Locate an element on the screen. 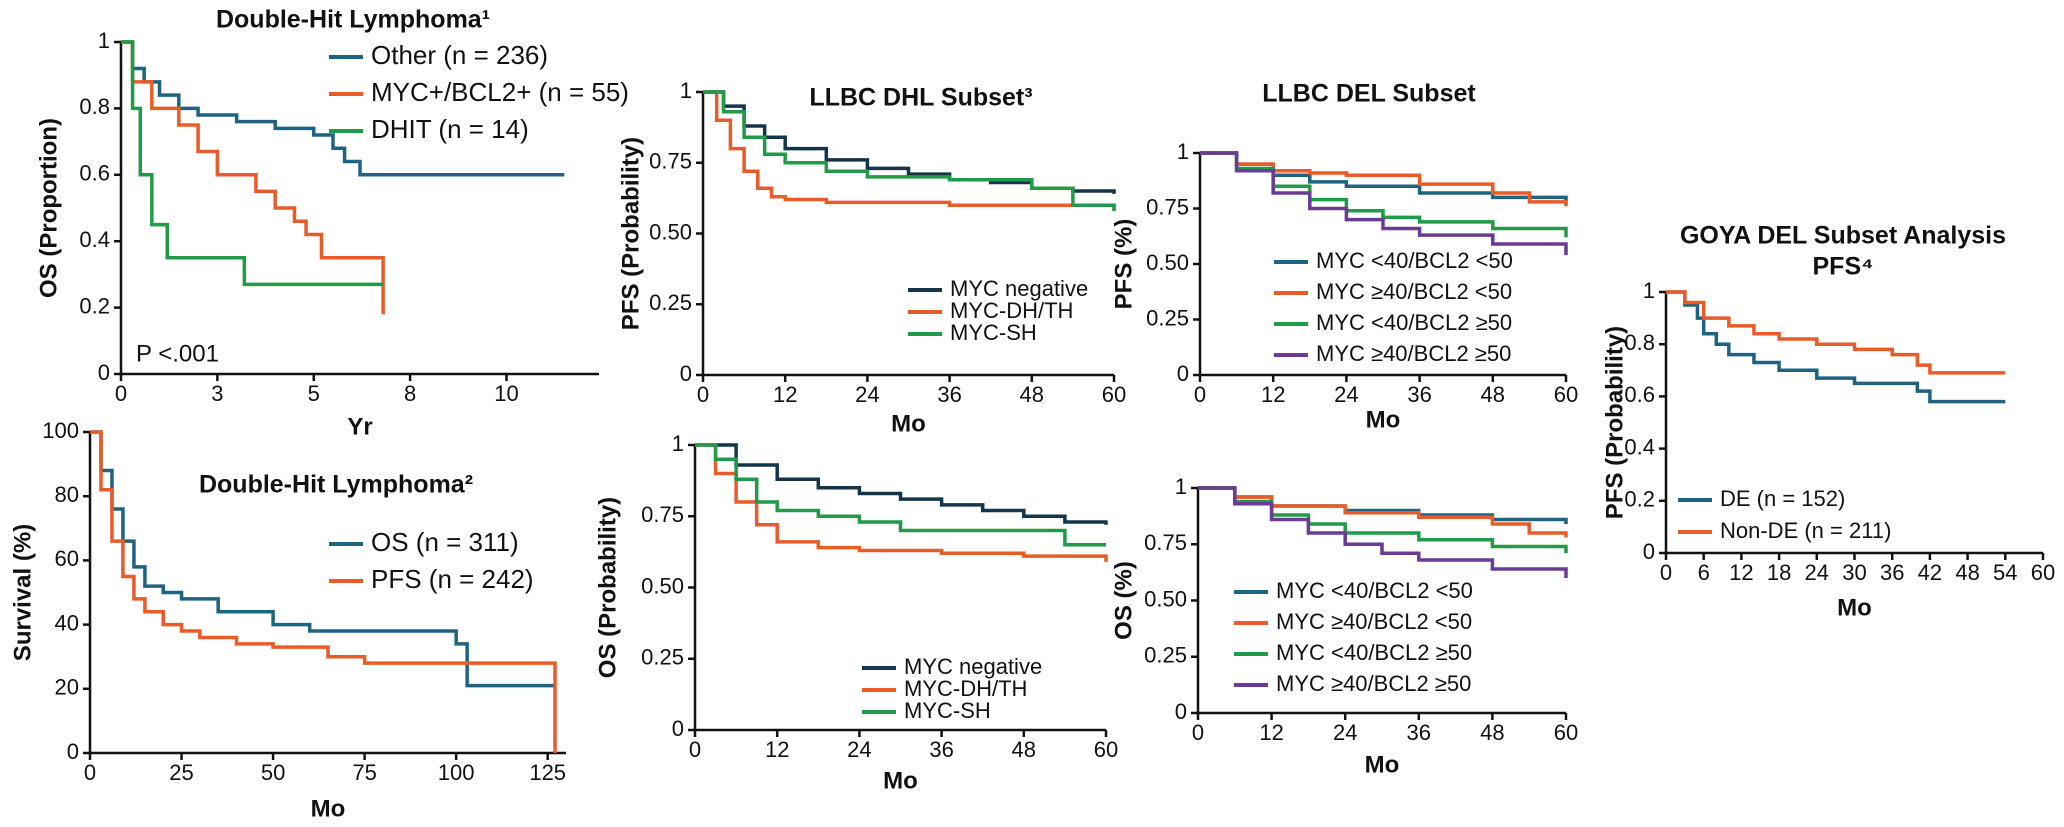 This screenshot has height=827, width=2064. legend-label: MYC ≥40/BCL2 ≥50 is located at coordinates (1413, 353).